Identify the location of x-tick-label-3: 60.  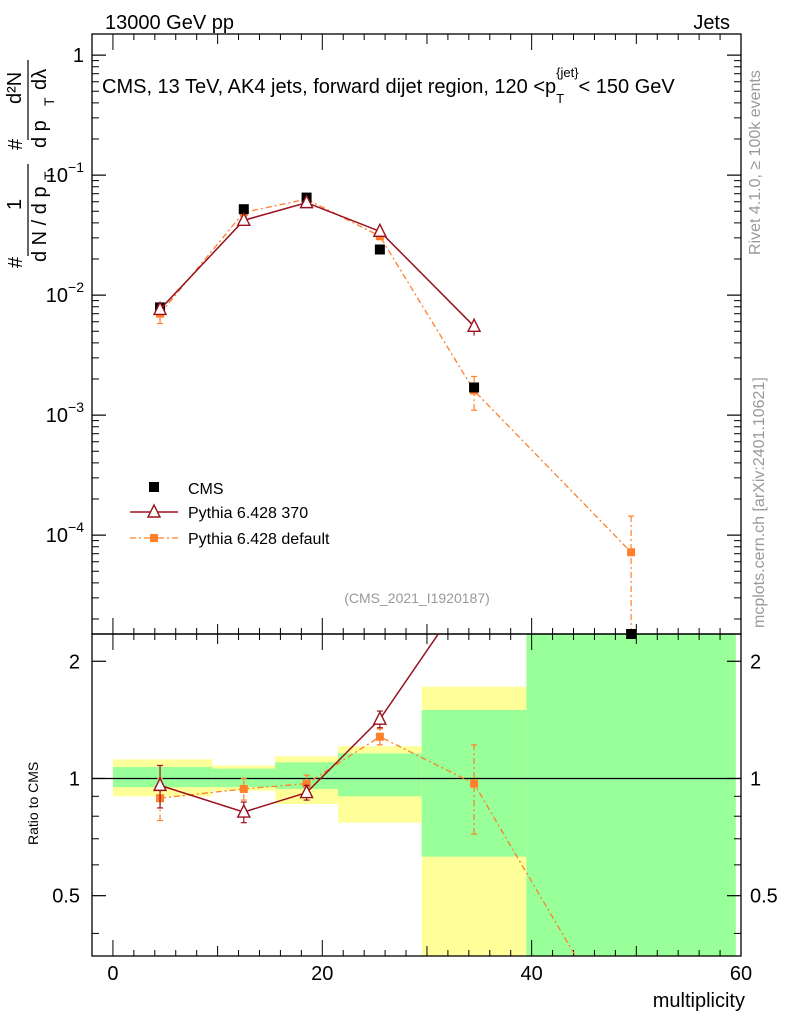
(741, 974).